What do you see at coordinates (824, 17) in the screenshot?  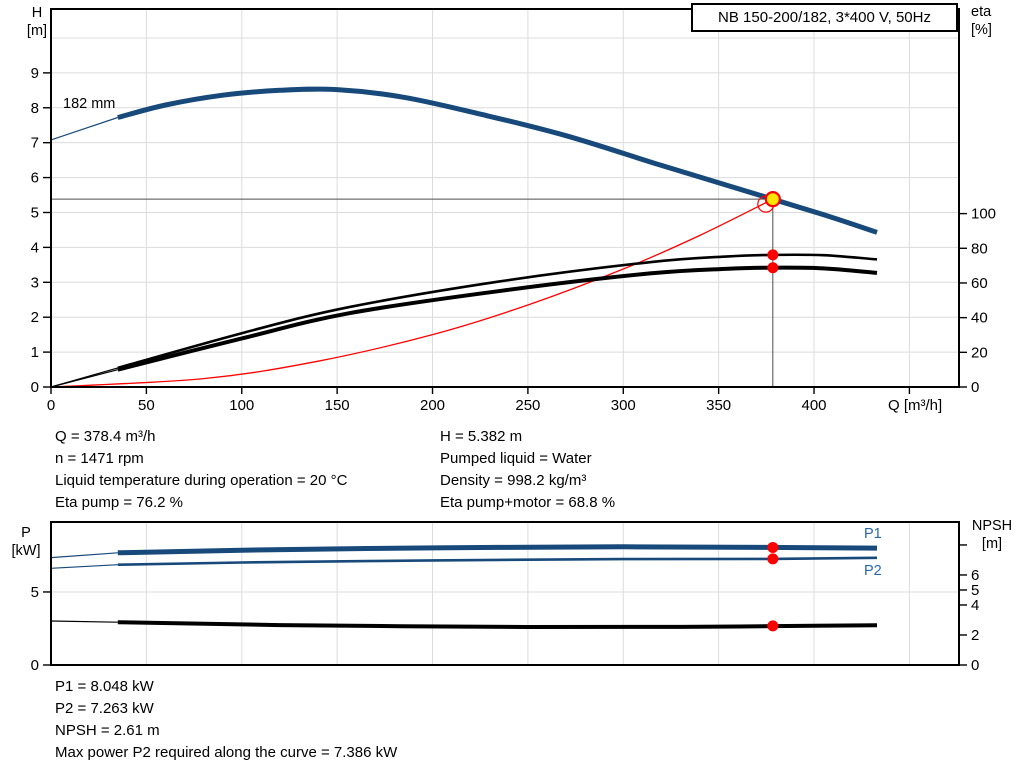 I see `pump-title-box: NB 150-200/182, 3*400 V, 50Hz` at bounding box center [824, 17].